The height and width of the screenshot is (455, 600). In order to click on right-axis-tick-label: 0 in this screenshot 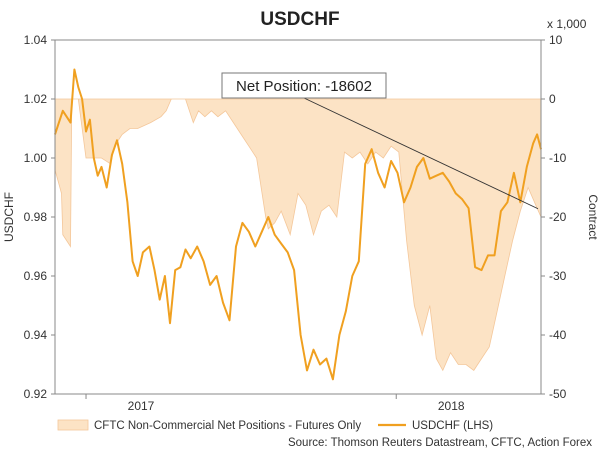, I will do `click(552, 99)`.